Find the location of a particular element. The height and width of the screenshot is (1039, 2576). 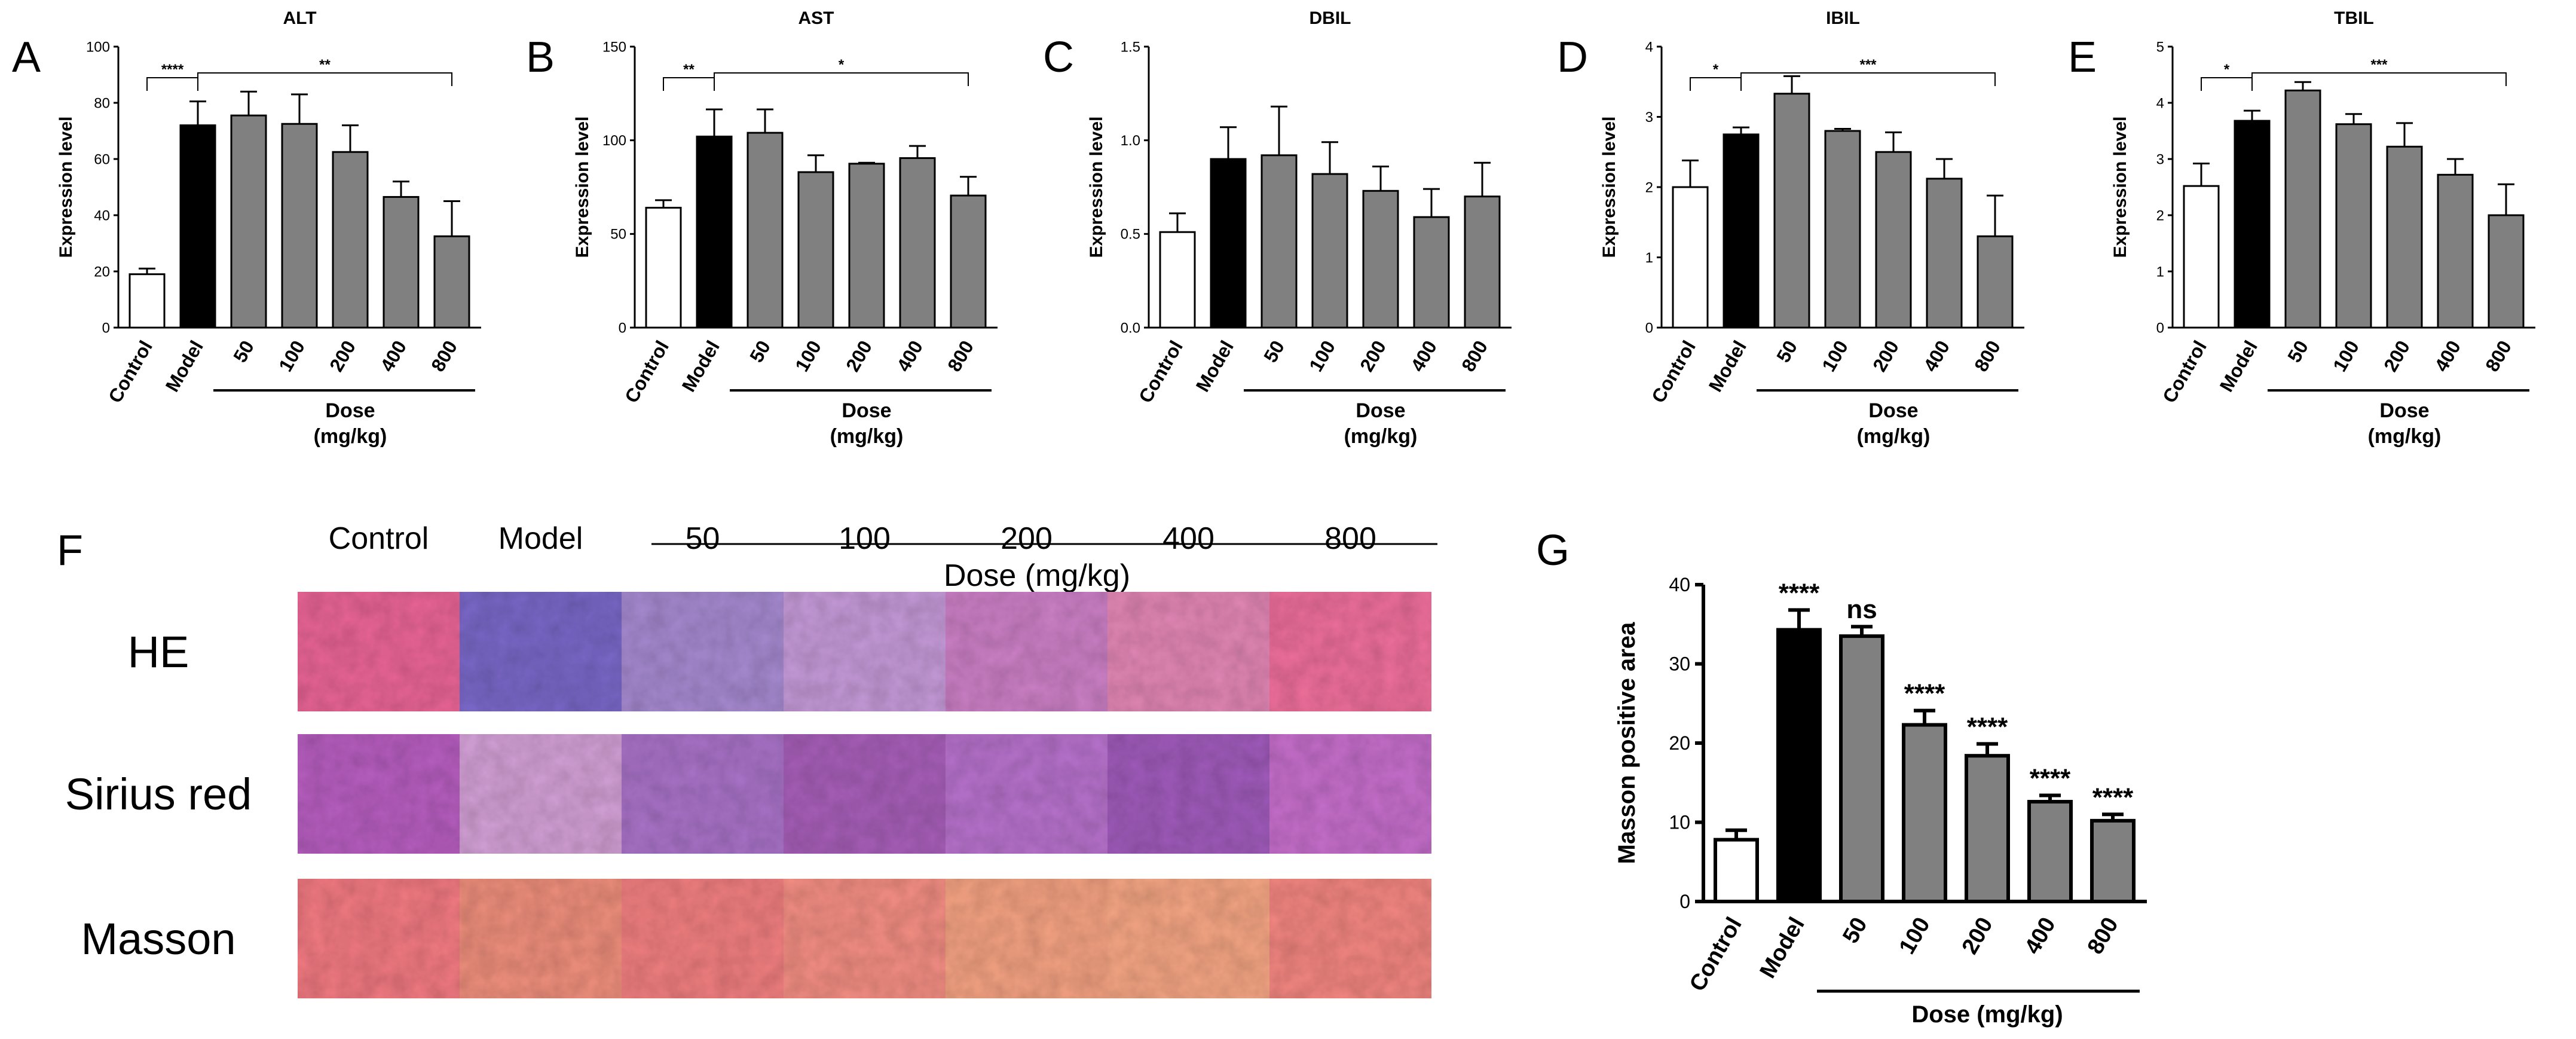

y-tick-label-ibil: 2 is located at coordinates (1649, 187).